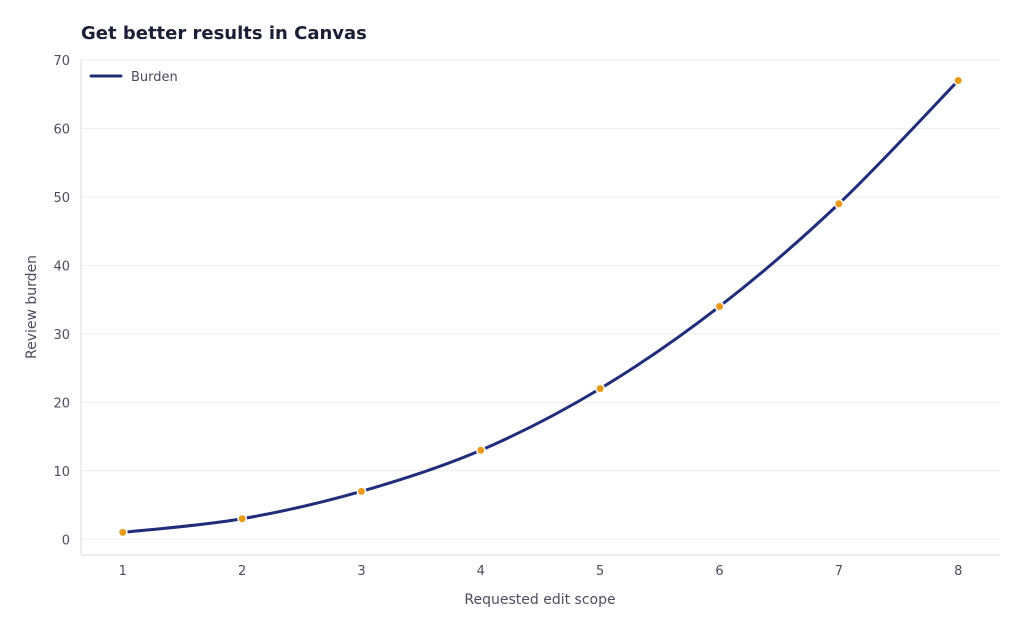 This screenshot has height=631, width=1024. I want to click on x-tick-label: 1, so click(123, 571).